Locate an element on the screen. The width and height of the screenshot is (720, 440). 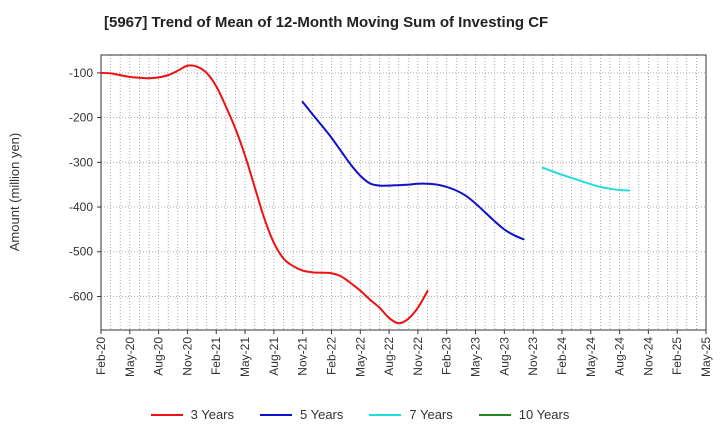
y-tick-label: -500 is located at coordinates (81, 252).